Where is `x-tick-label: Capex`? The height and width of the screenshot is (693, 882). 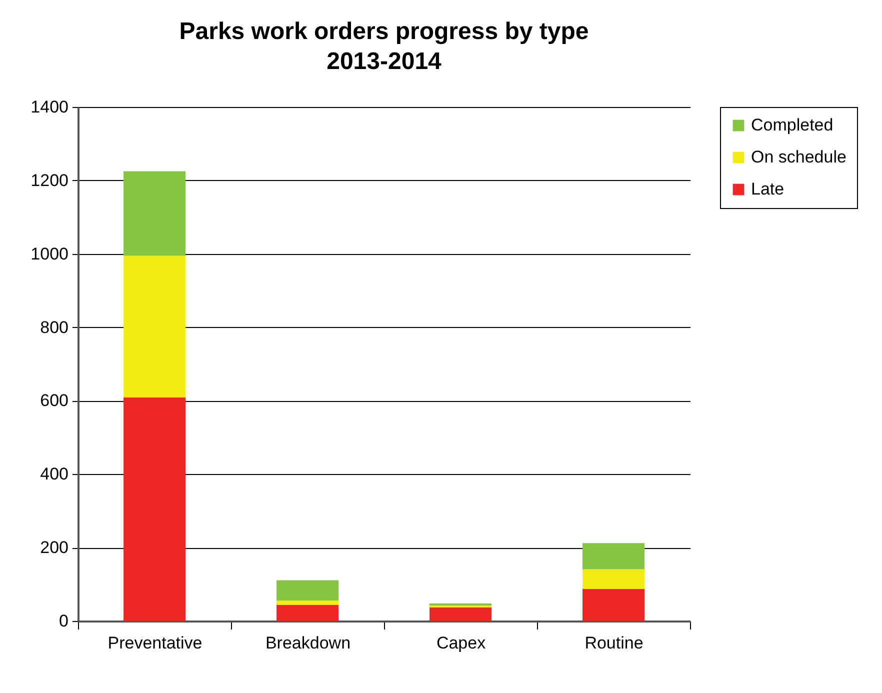
x-tick-label: Capex is located at coordinates (461, 643).